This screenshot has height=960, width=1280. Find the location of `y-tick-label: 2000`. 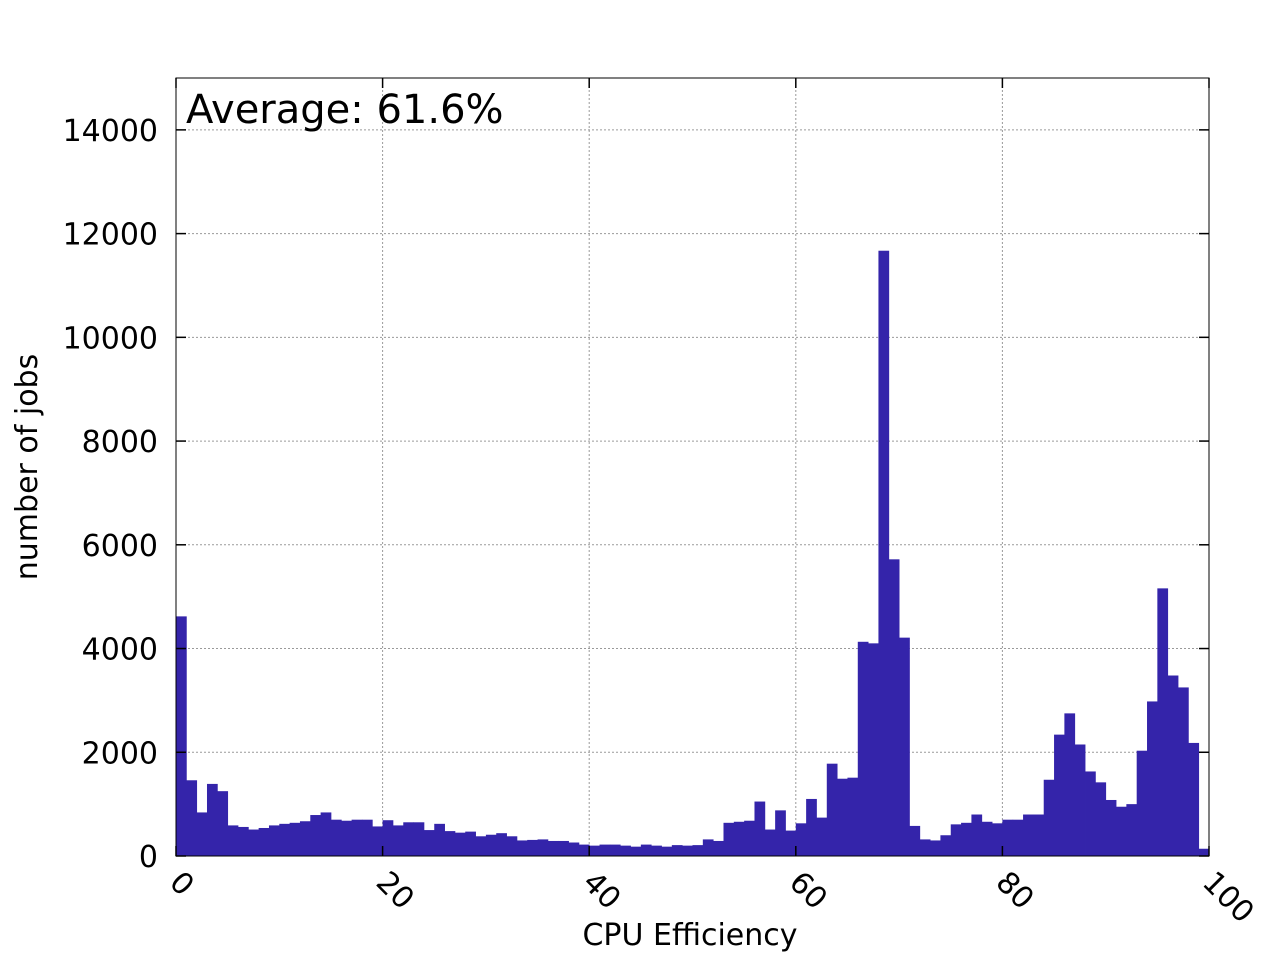

y-tick-label: 2000 is located at coordinates (120, 753).